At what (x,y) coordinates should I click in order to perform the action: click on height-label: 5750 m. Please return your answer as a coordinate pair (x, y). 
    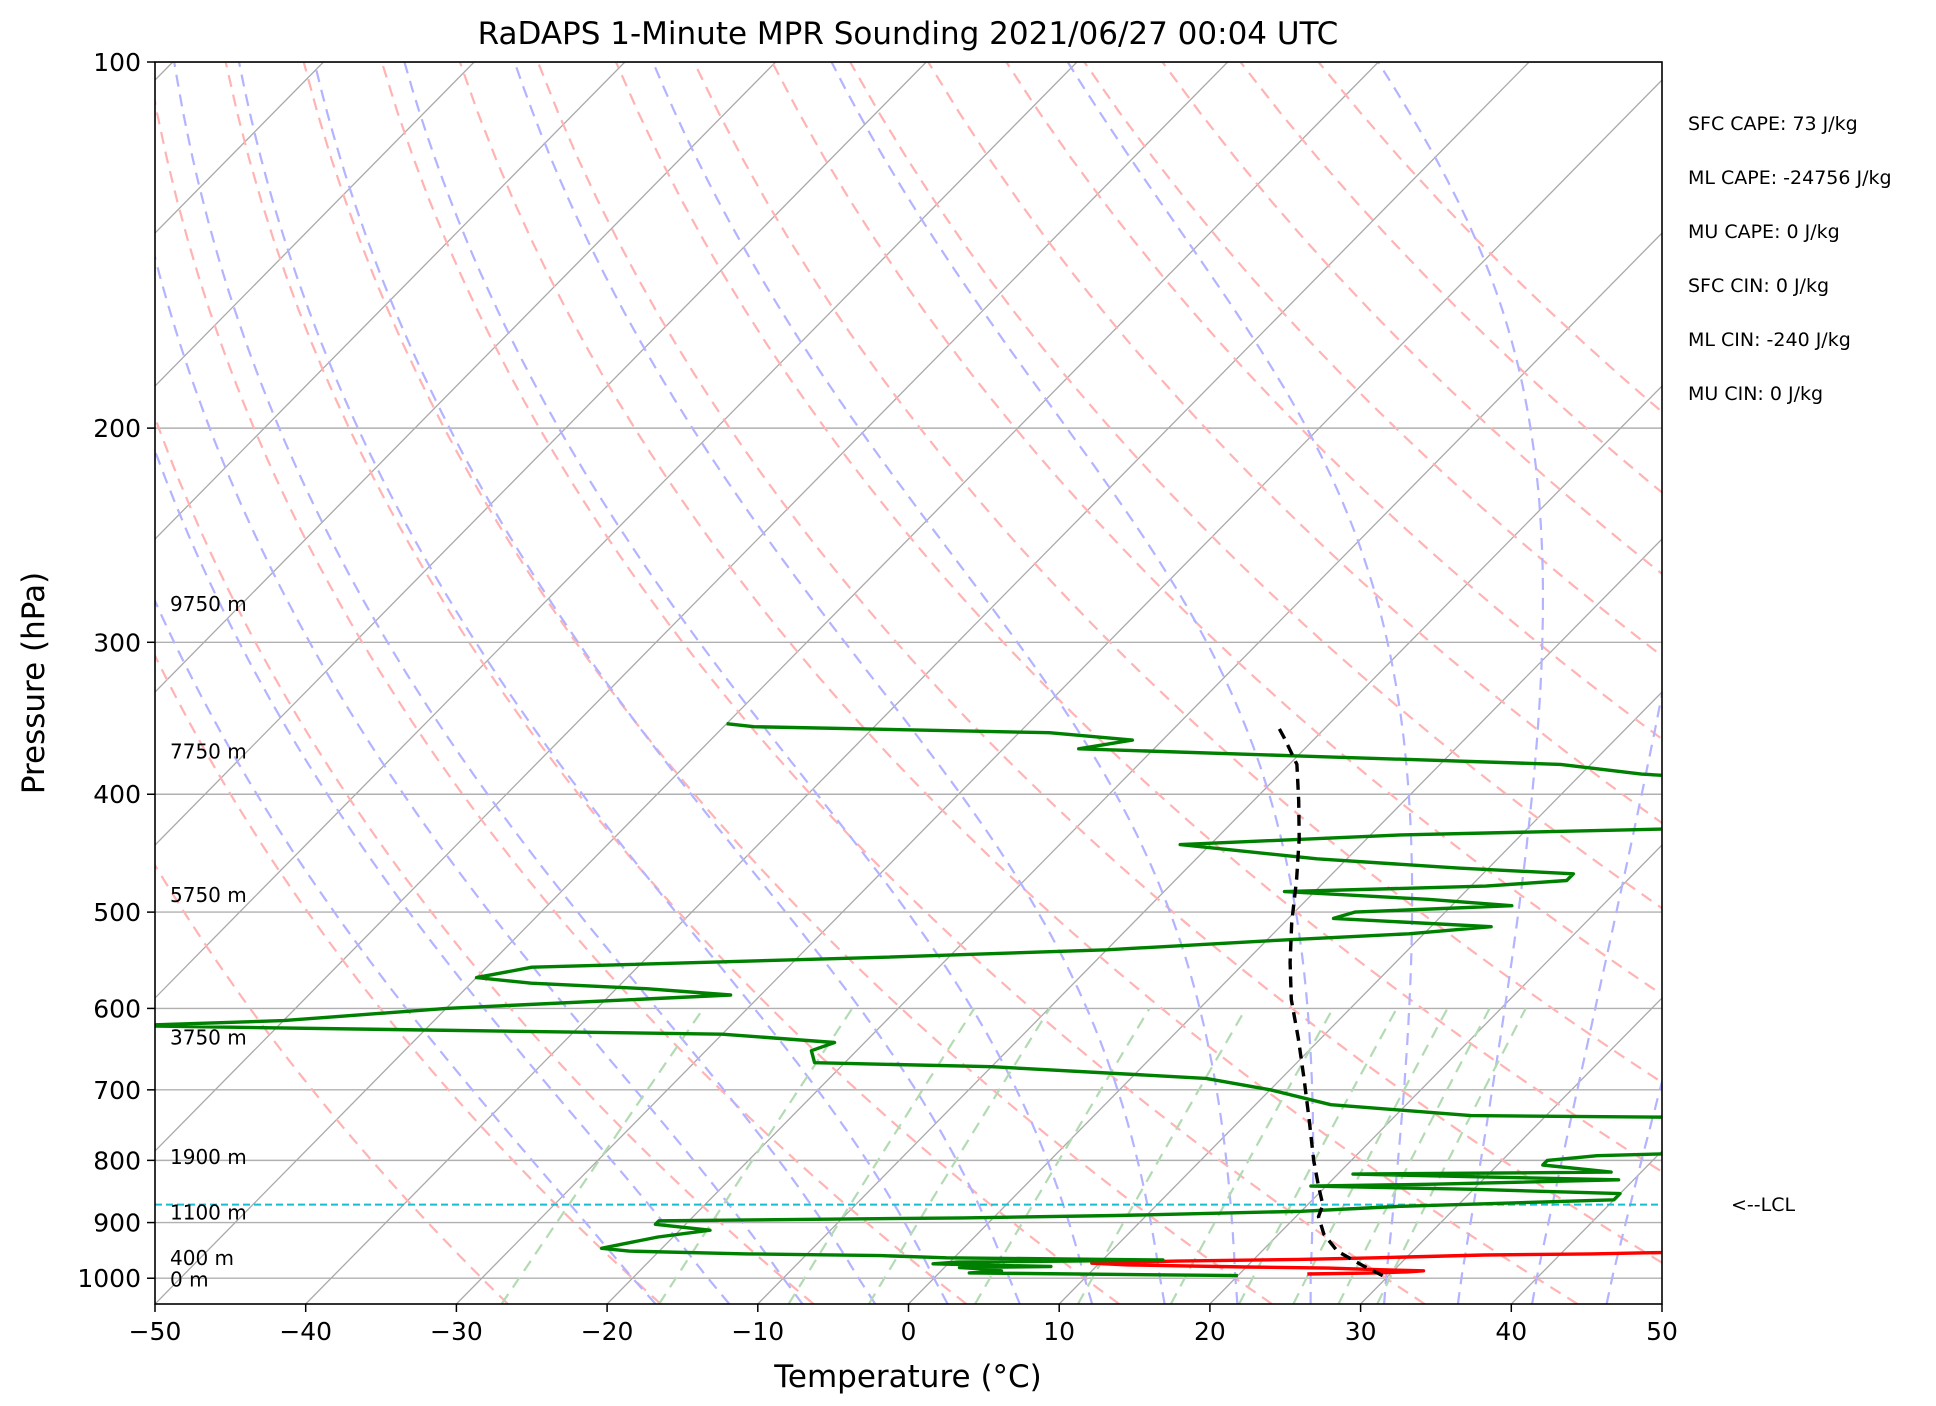
    Looking at the image, I should click on (208, 895).